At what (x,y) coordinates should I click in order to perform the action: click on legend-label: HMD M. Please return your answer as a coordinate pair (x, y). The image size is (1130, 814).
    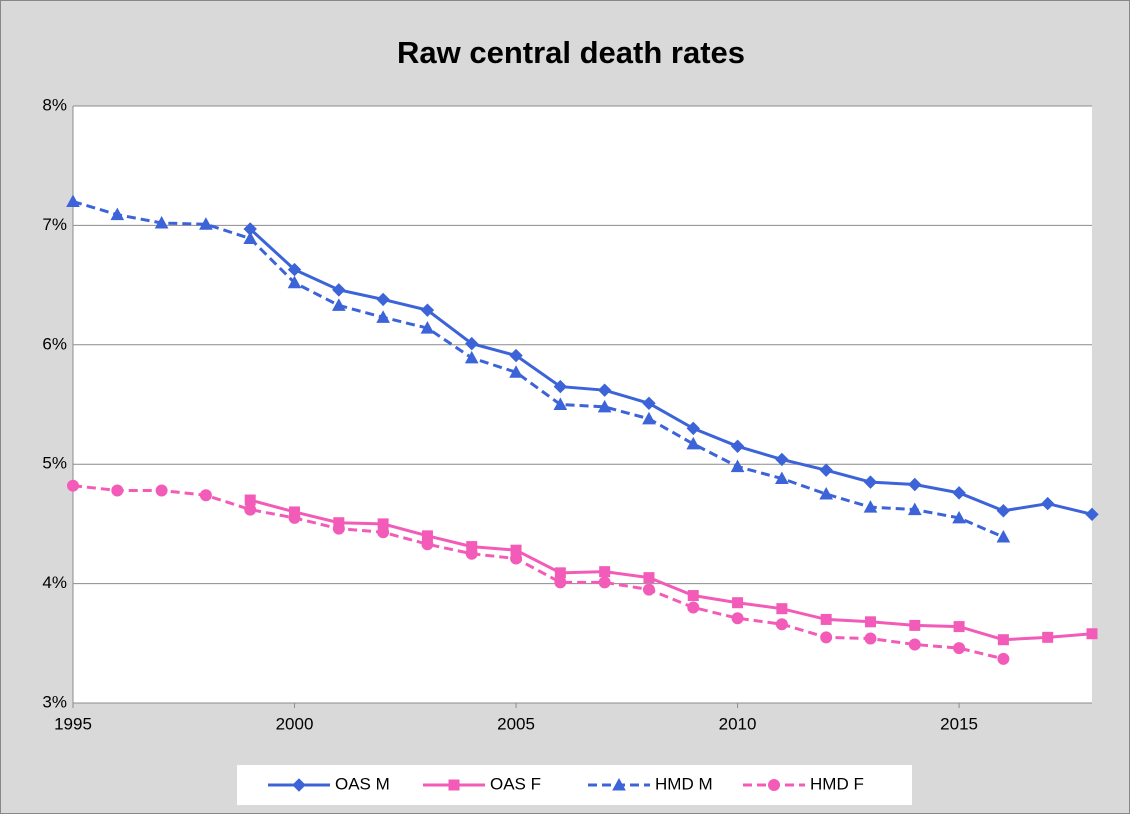
    Looking at the image, I should click on (684, 783).